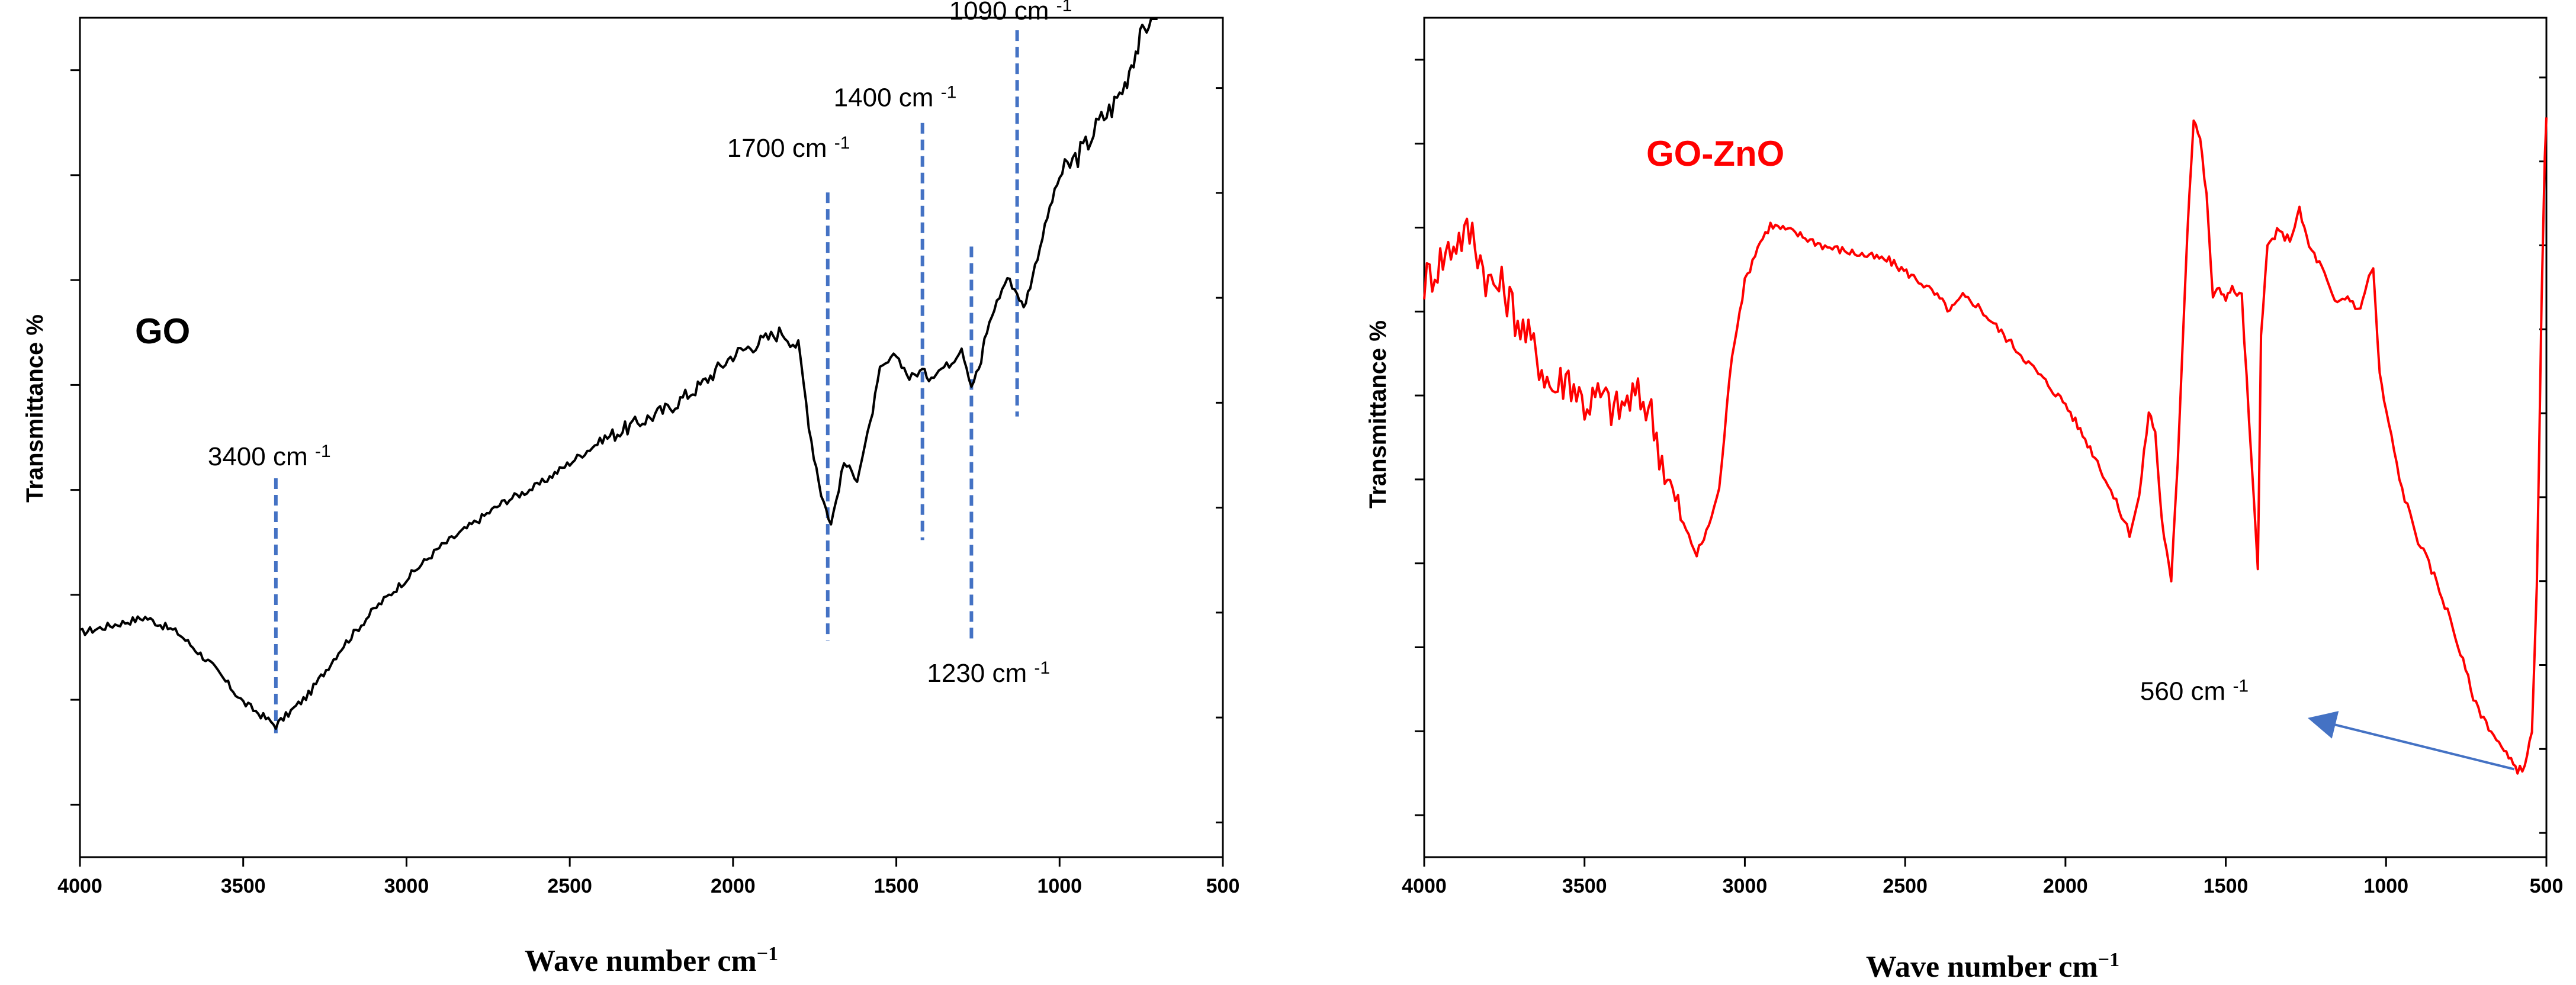 The image size is (2576, 985). What do you see at coordinates (269, 457) in the screenshot?
I see `annotation-label: 3400 cm -1` at bounding box center [269, 457].